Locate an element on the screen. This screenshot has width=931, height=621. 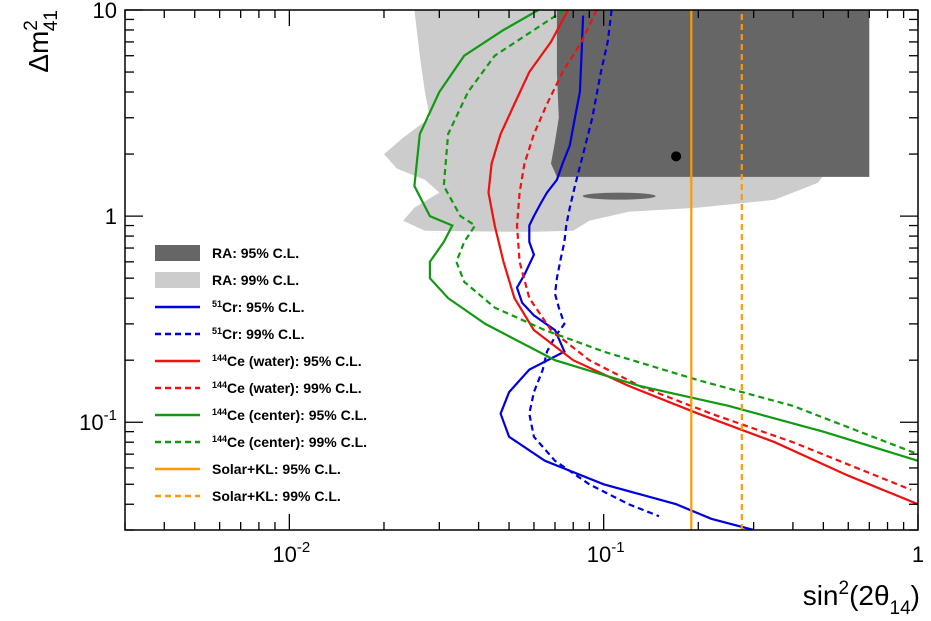
legend-label: 51Cr: 95% C.L. is located at coordinates (258, 307).